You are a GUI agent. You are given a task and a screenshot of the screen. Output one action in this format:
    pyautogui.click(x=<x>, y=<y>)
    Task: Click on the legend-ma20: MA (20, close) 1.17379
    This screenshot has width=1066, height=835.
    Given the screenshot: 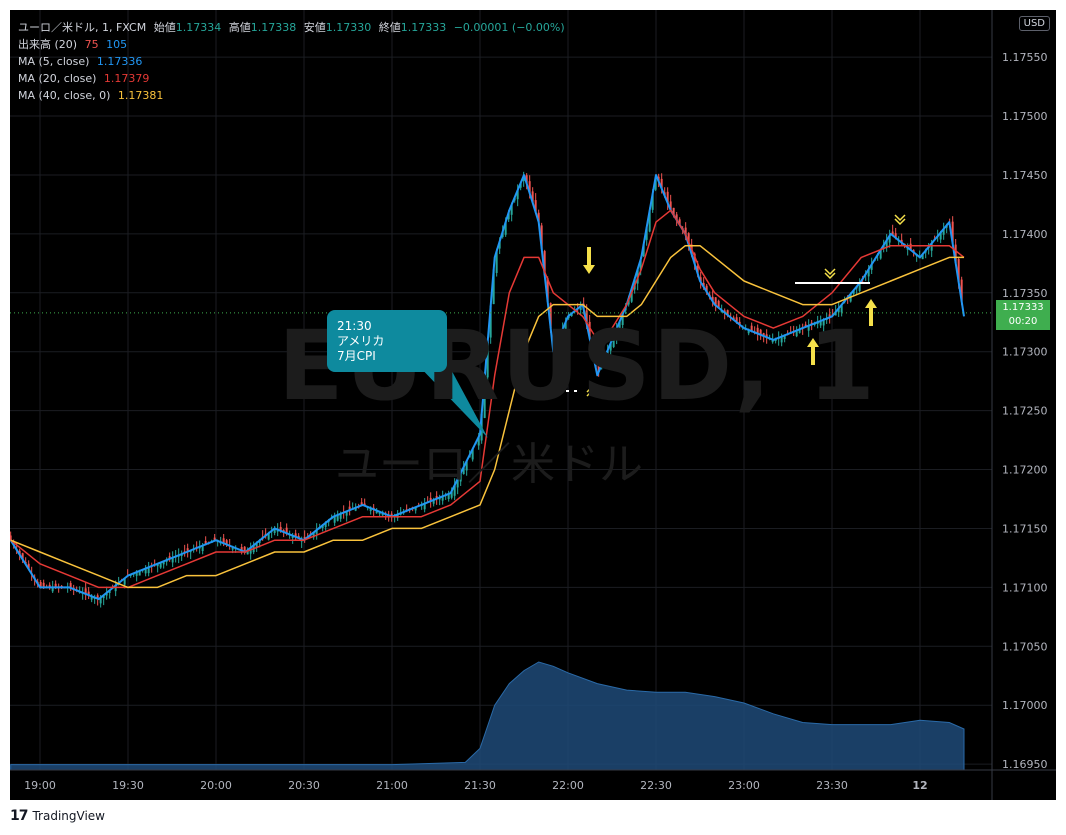 What is the action you would take?
    pyautogui.click(x=293, y=78)
    